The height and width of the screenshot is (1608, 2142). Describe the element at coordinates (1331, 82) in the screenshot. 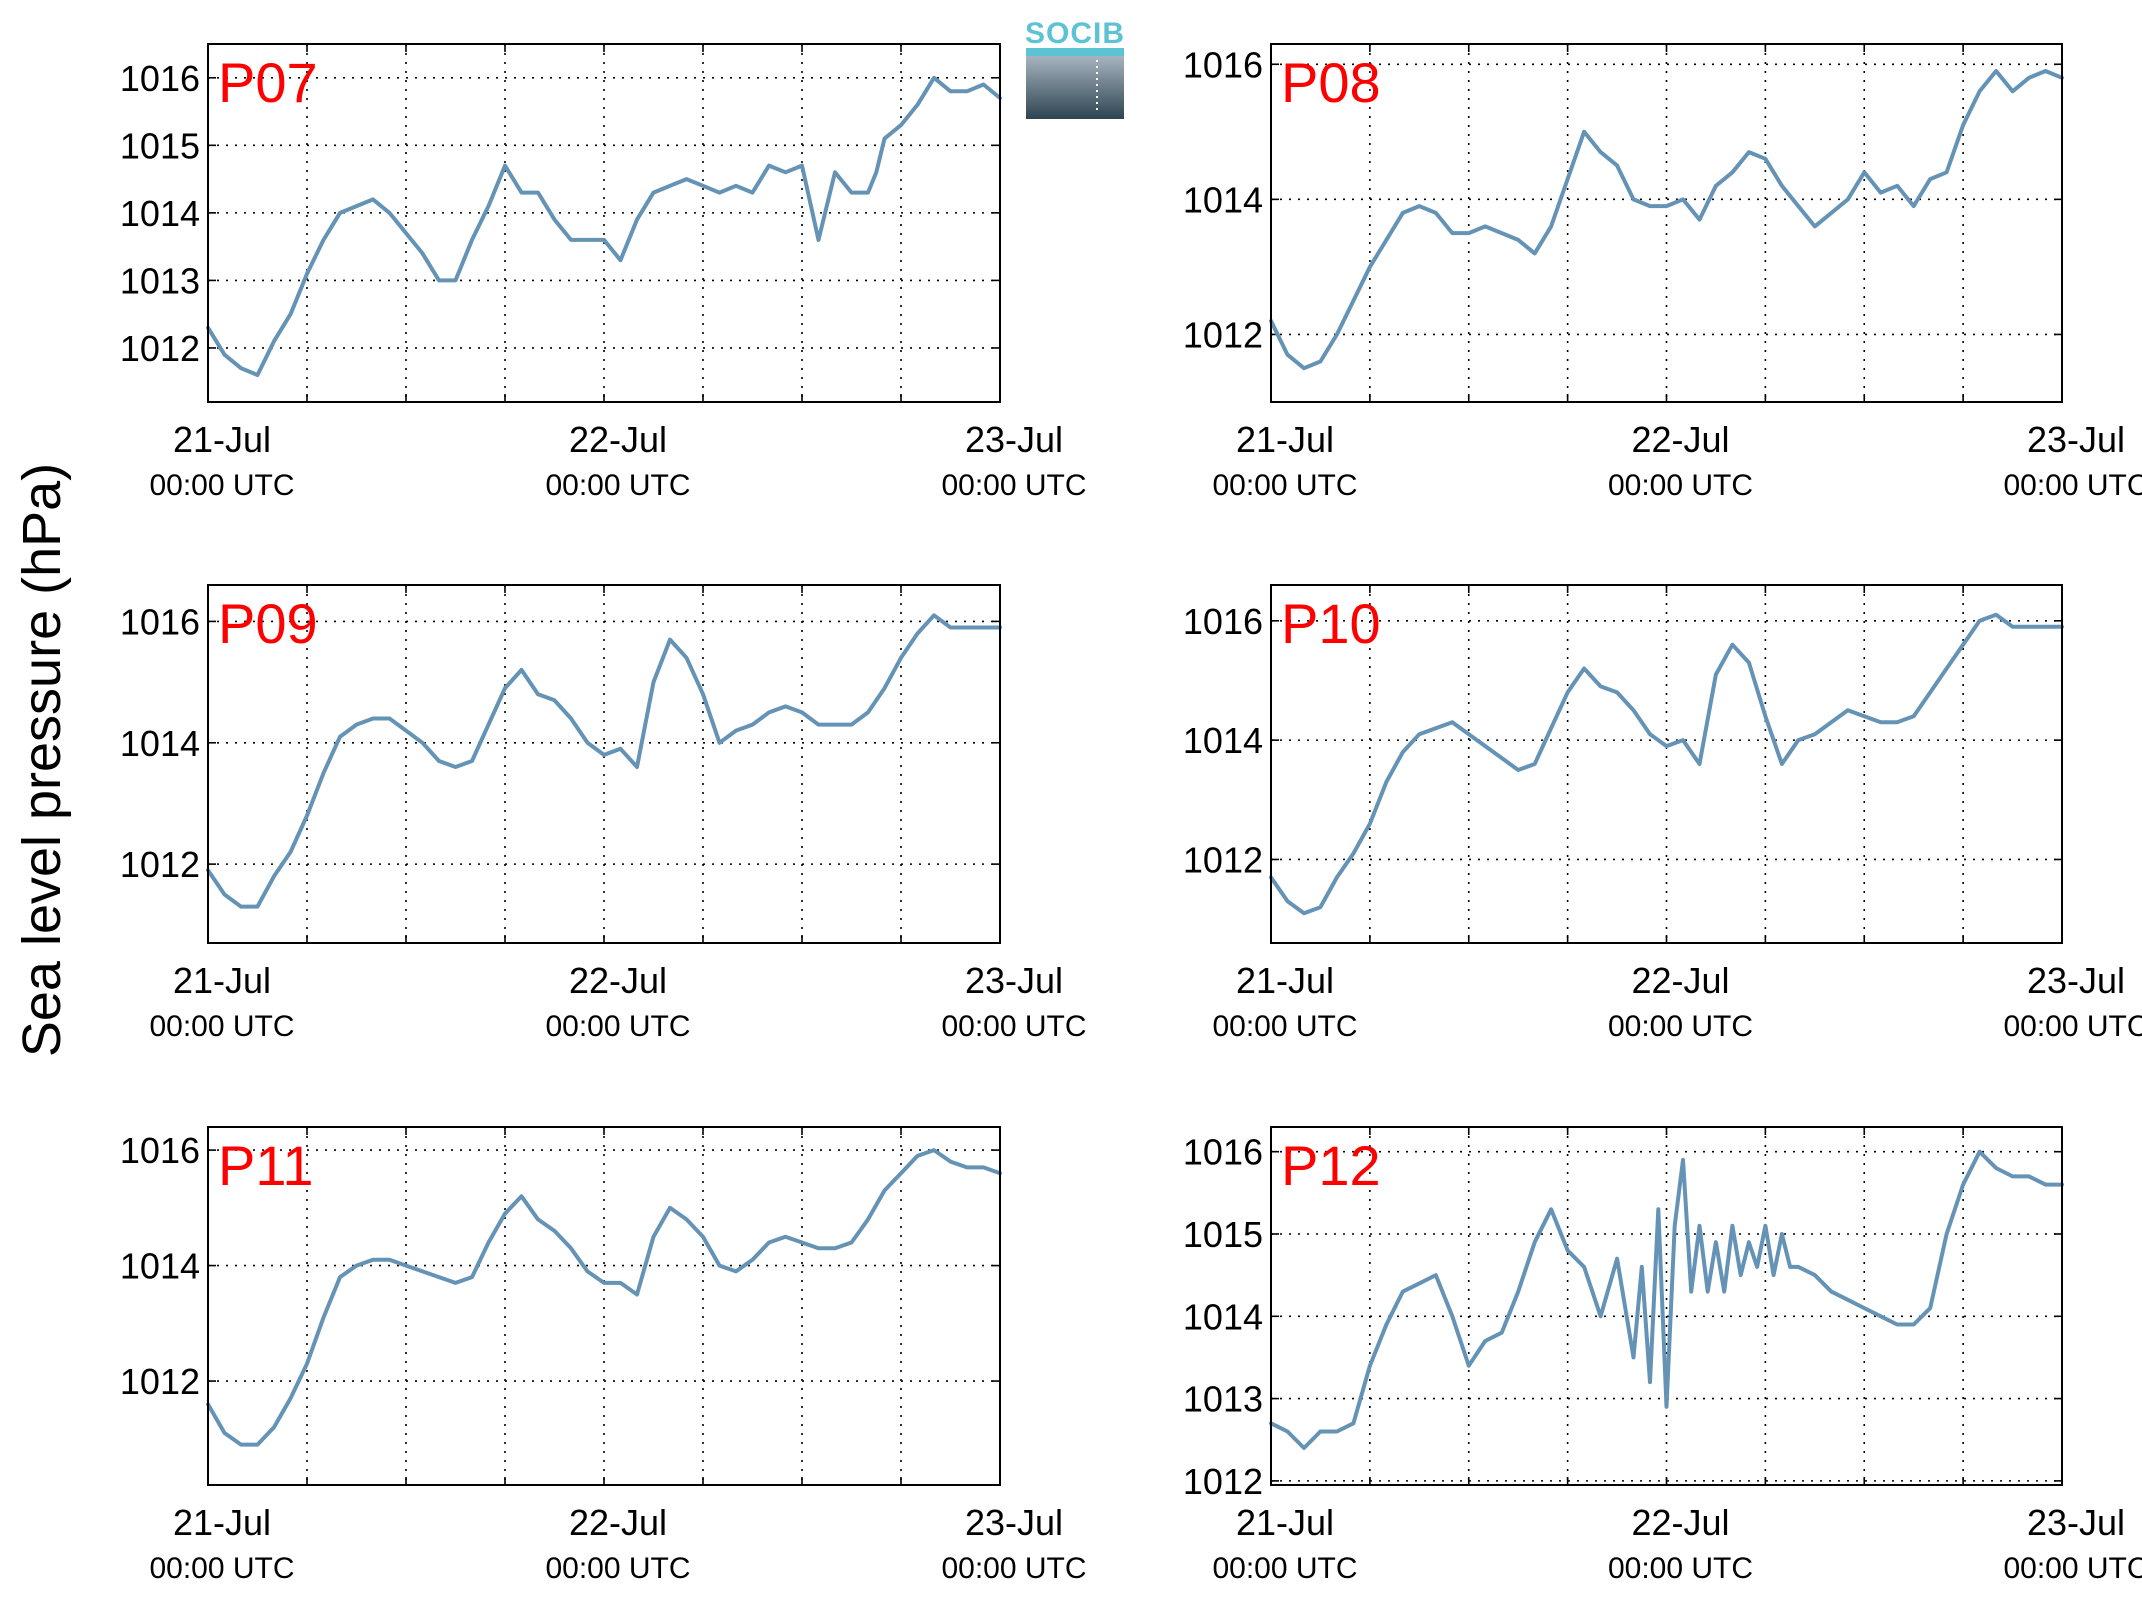

I see `panel-label: P08` at that location.